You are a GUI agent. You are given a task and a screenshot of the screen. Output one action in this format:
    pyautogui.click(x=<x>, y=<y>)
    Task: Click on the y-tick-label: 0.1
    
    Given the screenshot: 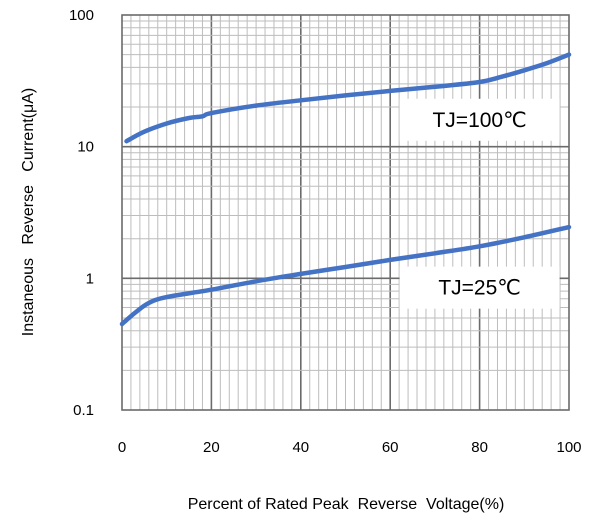 What is the action you would take?
    pyautogui.click(x=83, y=410)
    